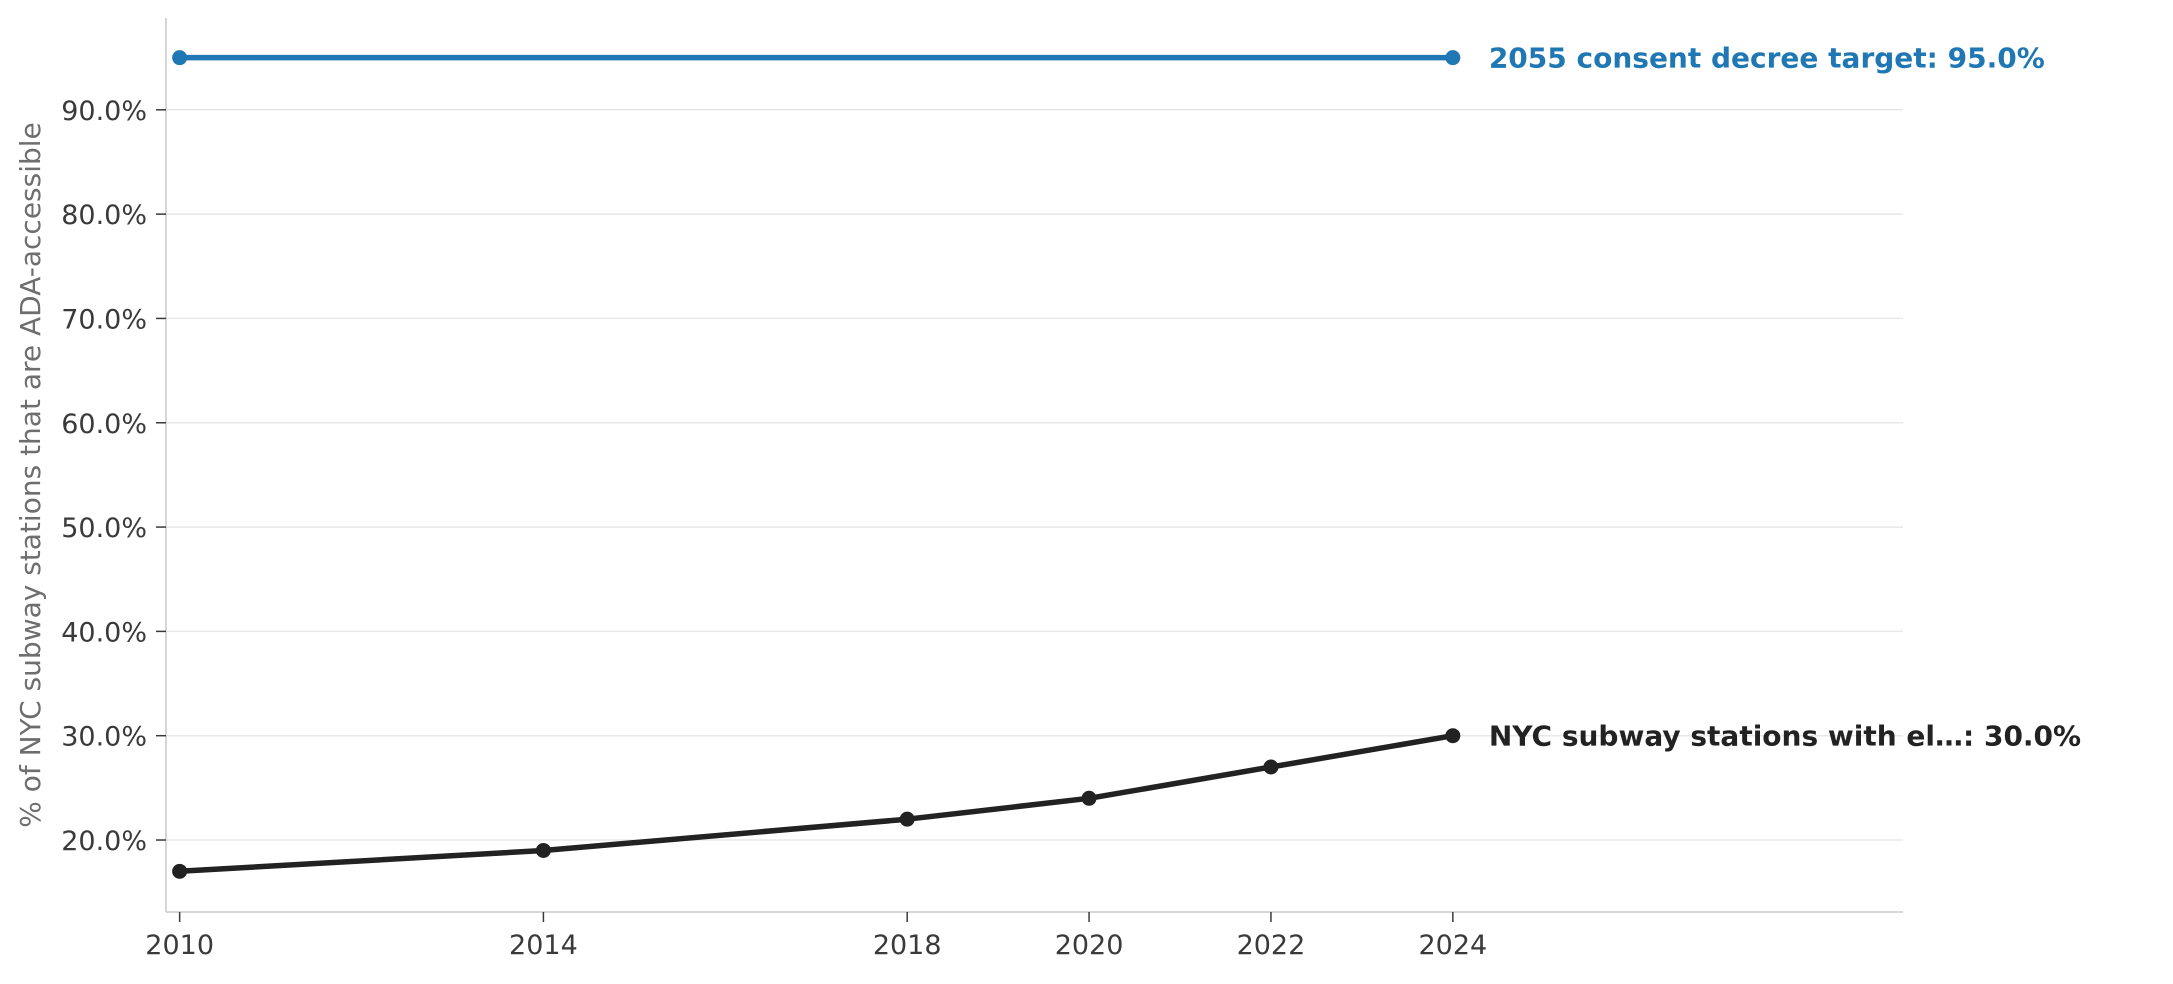 Image resolution: width=2173 pixels, height=984 pixels. What do you see at coordinates (816, 936) in the screenshot?
I see `x-ticks: 2010 2014 2018 2020 2022 2024` at bounding box center [816, 936].